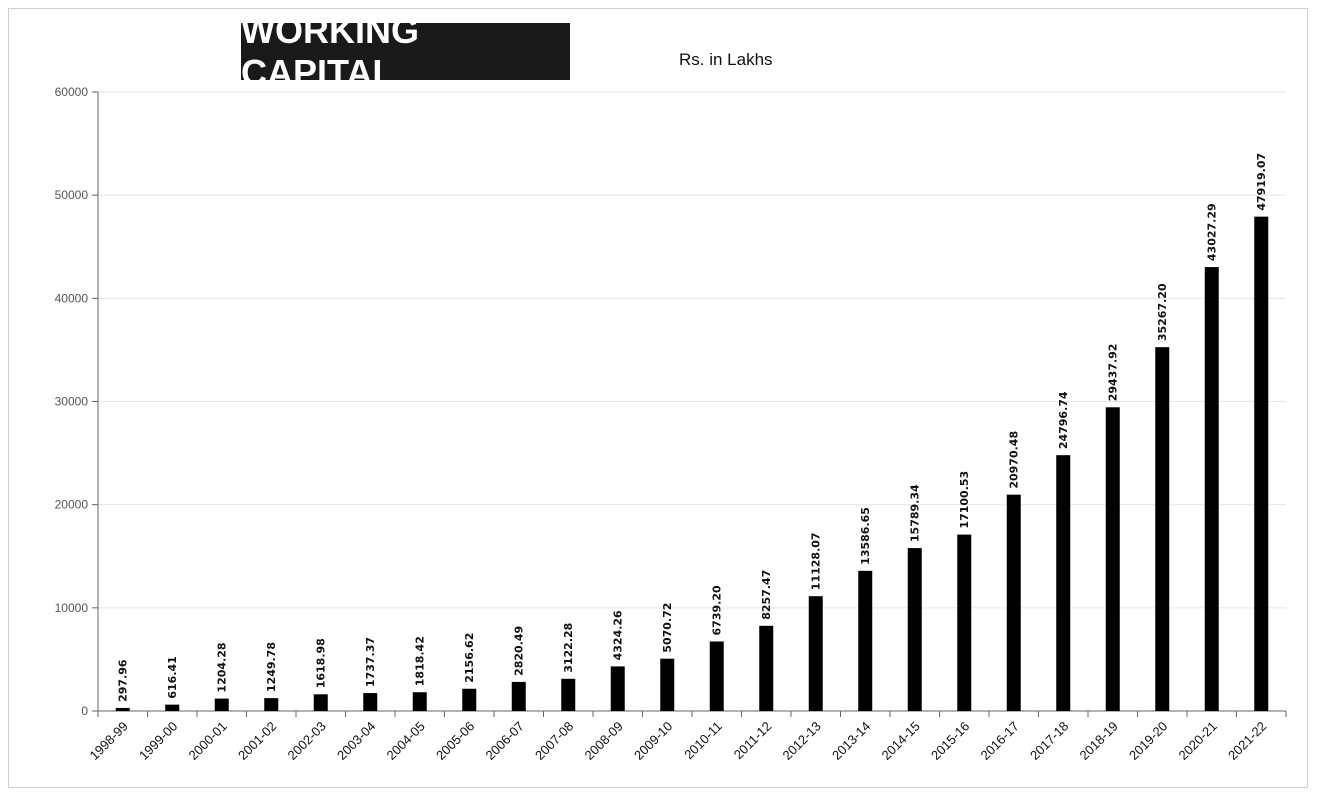  Describe the element at coordinates (370, 662) in the screenshot. I see `data-label: 1737.37` at that location.